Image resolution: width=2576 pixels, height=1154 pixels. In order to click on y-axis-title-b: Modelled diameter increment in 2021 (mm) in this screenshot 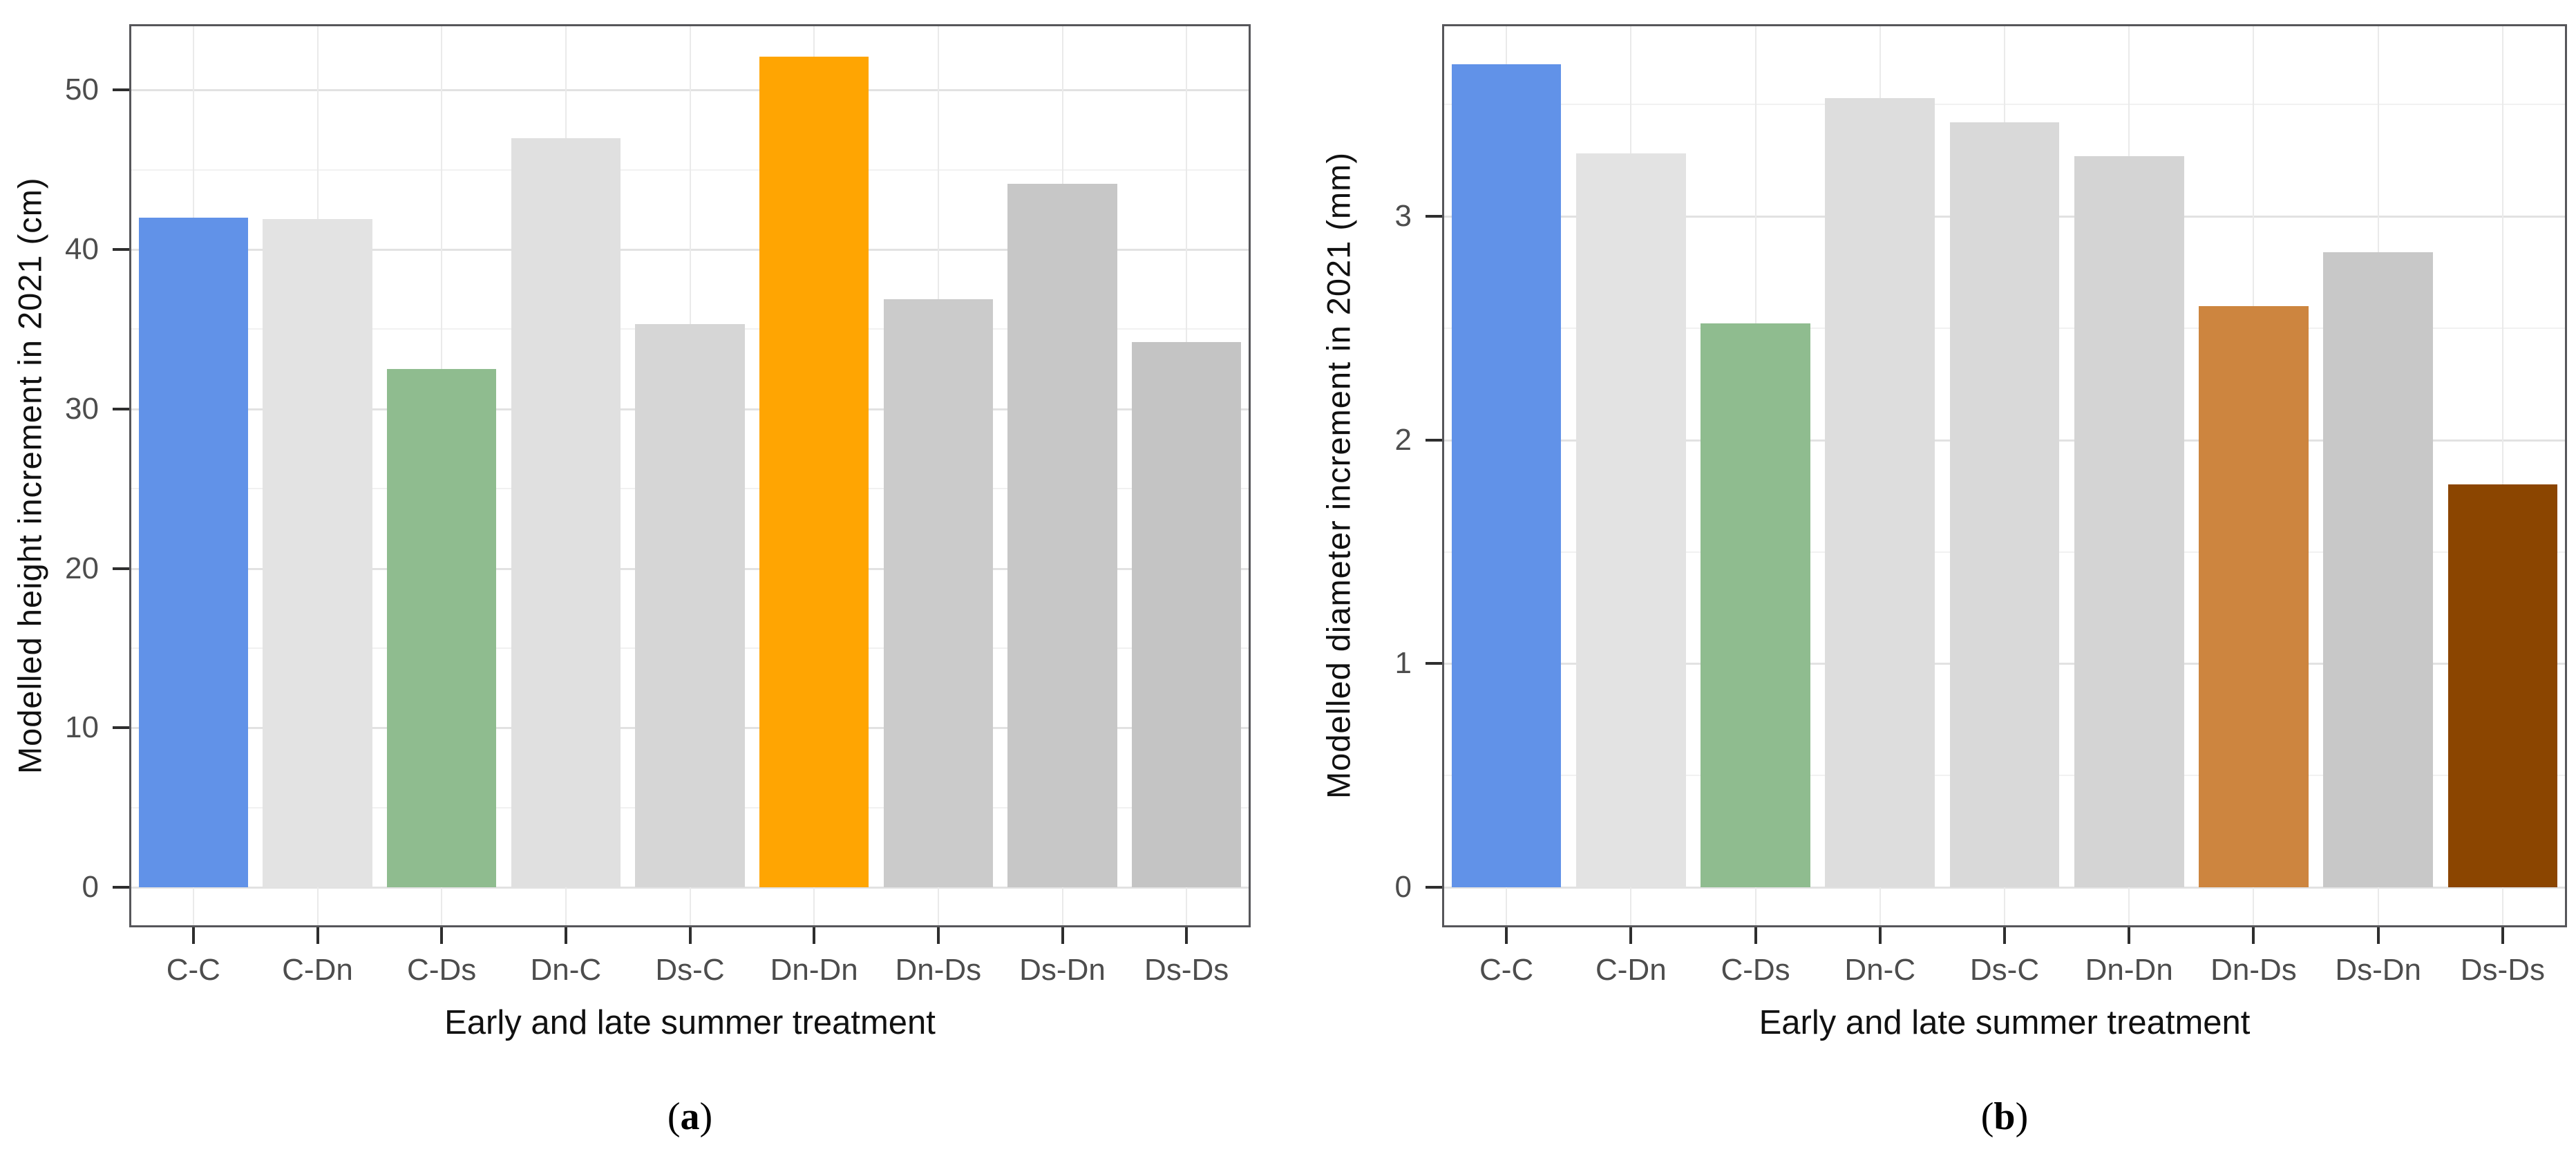, I will do `click(1338, 476)`.